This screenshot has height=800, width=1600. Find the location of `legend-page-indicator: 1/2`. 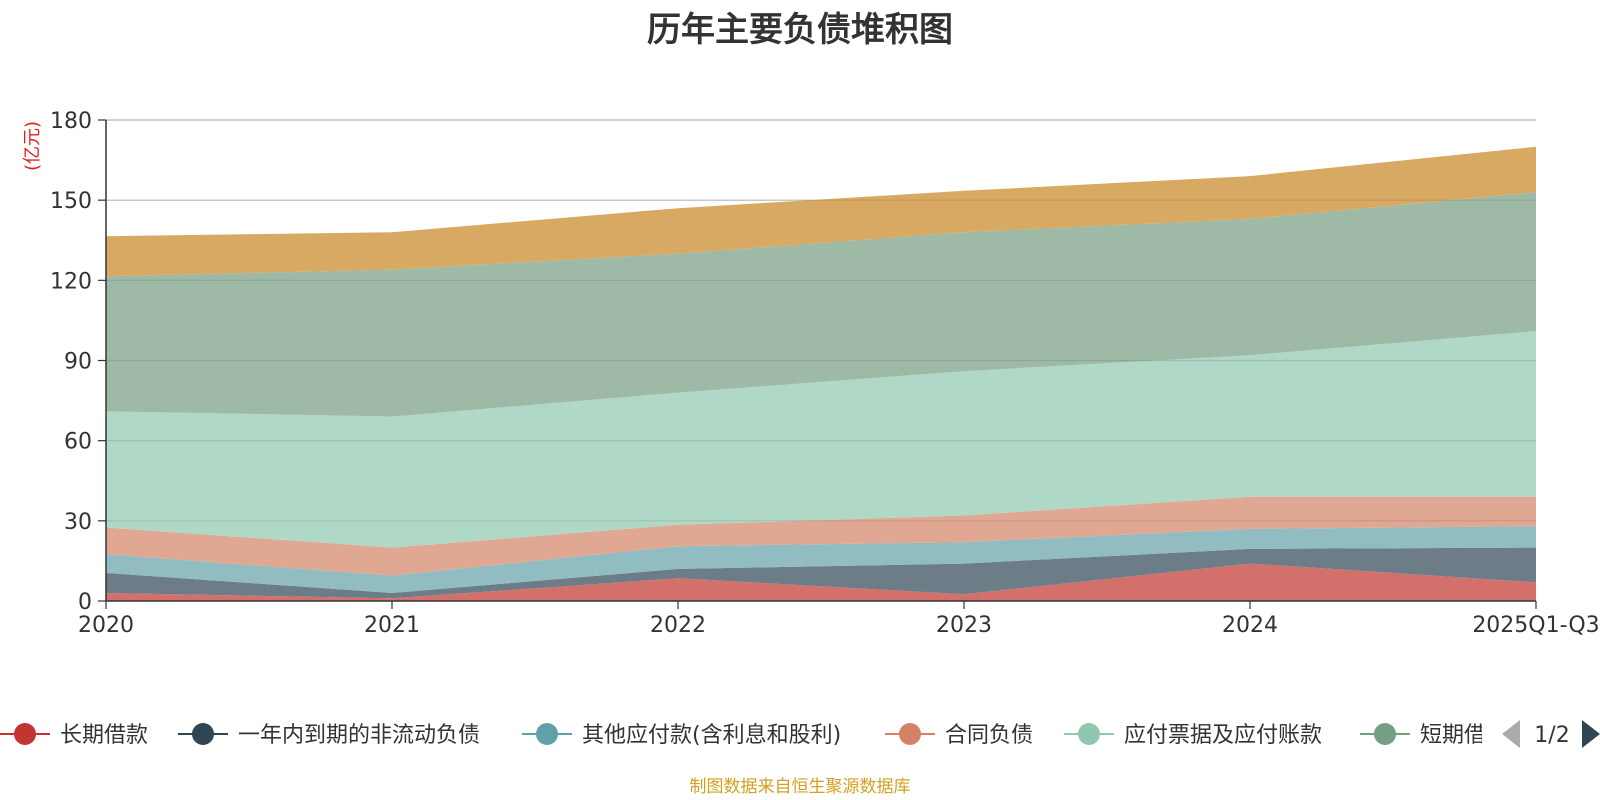

legend-page-indicator: 1/2 is located at coordinates (1551, 735).